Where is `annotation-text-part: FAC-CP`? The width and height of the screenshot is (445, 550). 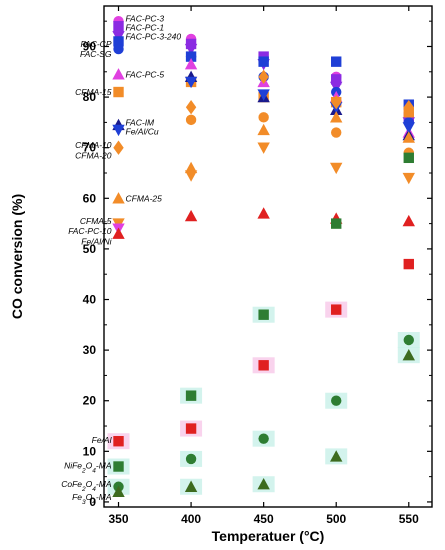
annotation-text-part: FAC-CP is located at coordinates (95, 44).